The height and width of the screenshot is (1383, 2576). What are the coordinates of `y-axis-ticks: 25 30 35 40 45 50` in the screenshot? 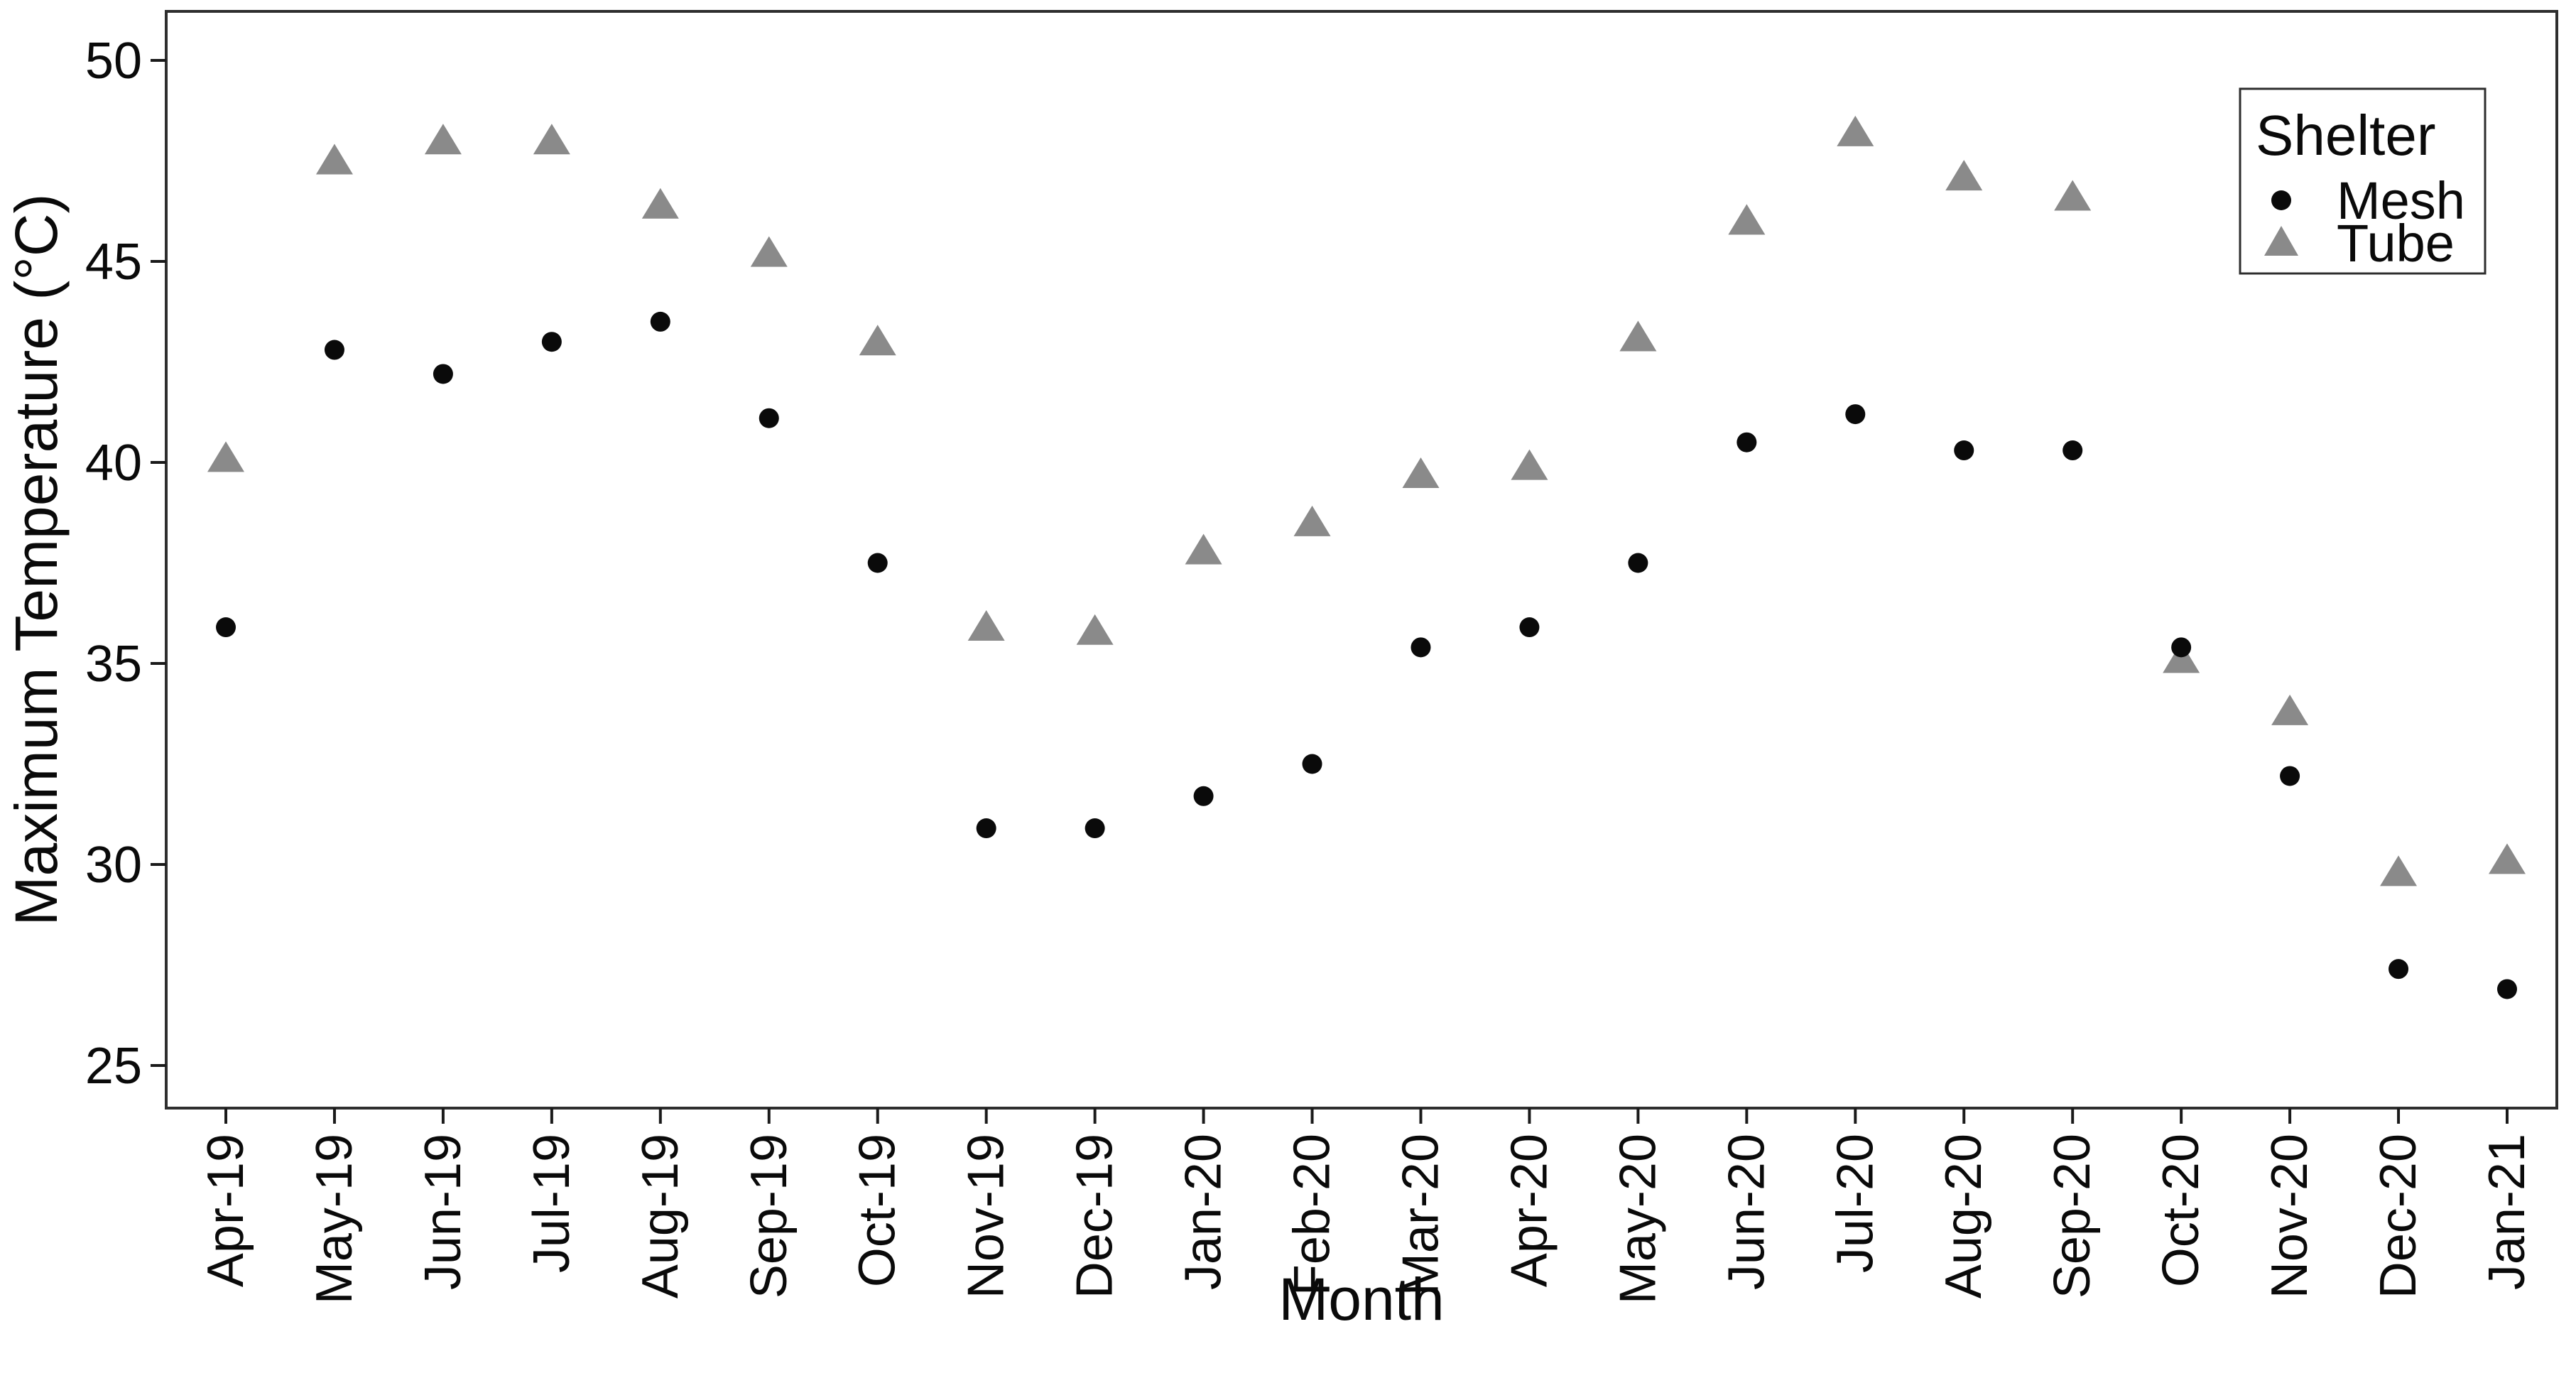 It's located at (126, 564).